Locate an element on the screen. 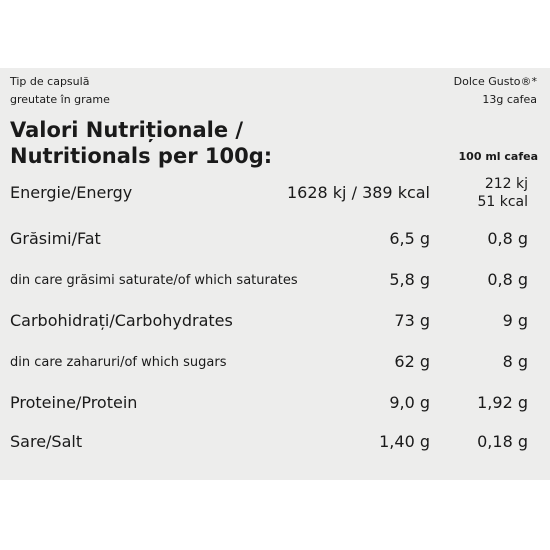 The height and width of the screenshot is (550, 550). row-label-carbohydrates: Carbohidrați/Carbohydrates is located at coordinates (121, 320).